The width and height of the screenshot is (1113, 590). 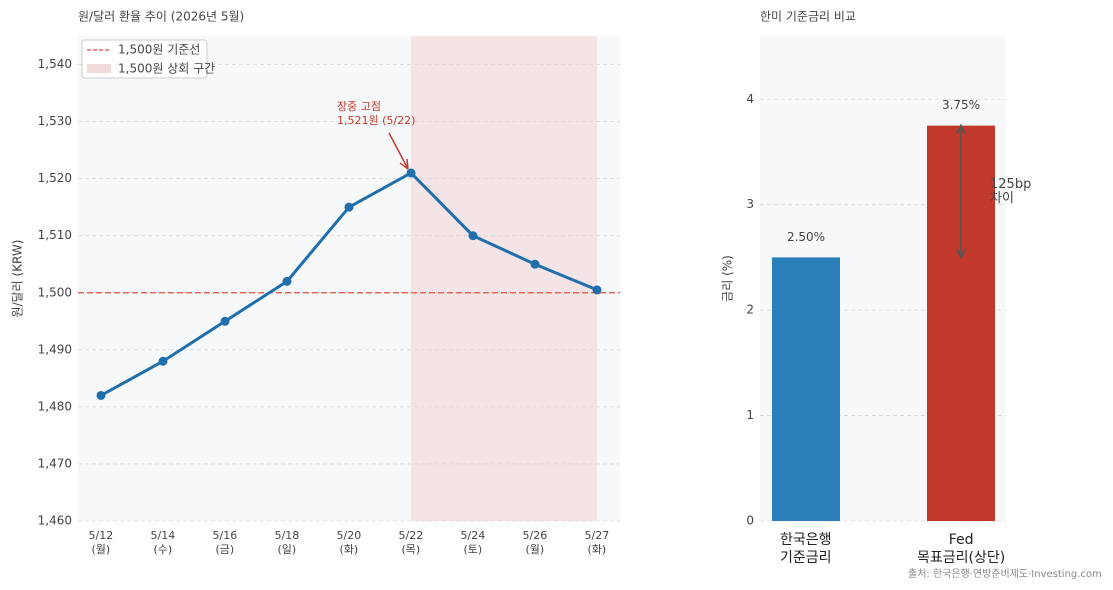 I want to click on y-tick-label: 2, so click(x=750, y=310).